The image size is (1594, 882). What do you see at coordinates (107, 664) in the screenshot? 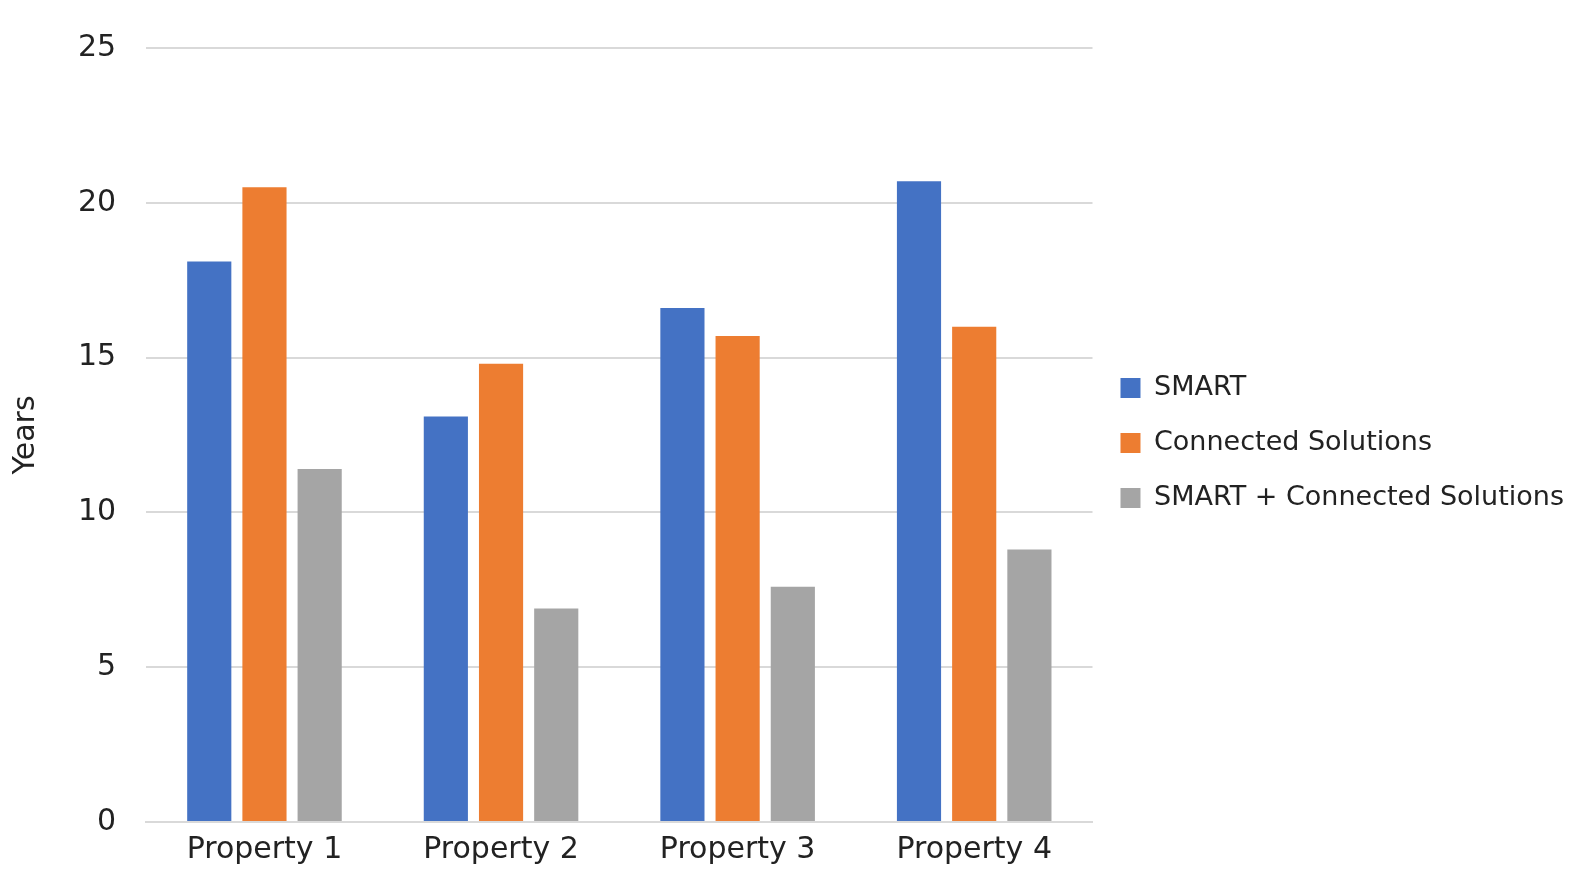
I see `y-tick-label: 5` at bounding box center [107, 664].